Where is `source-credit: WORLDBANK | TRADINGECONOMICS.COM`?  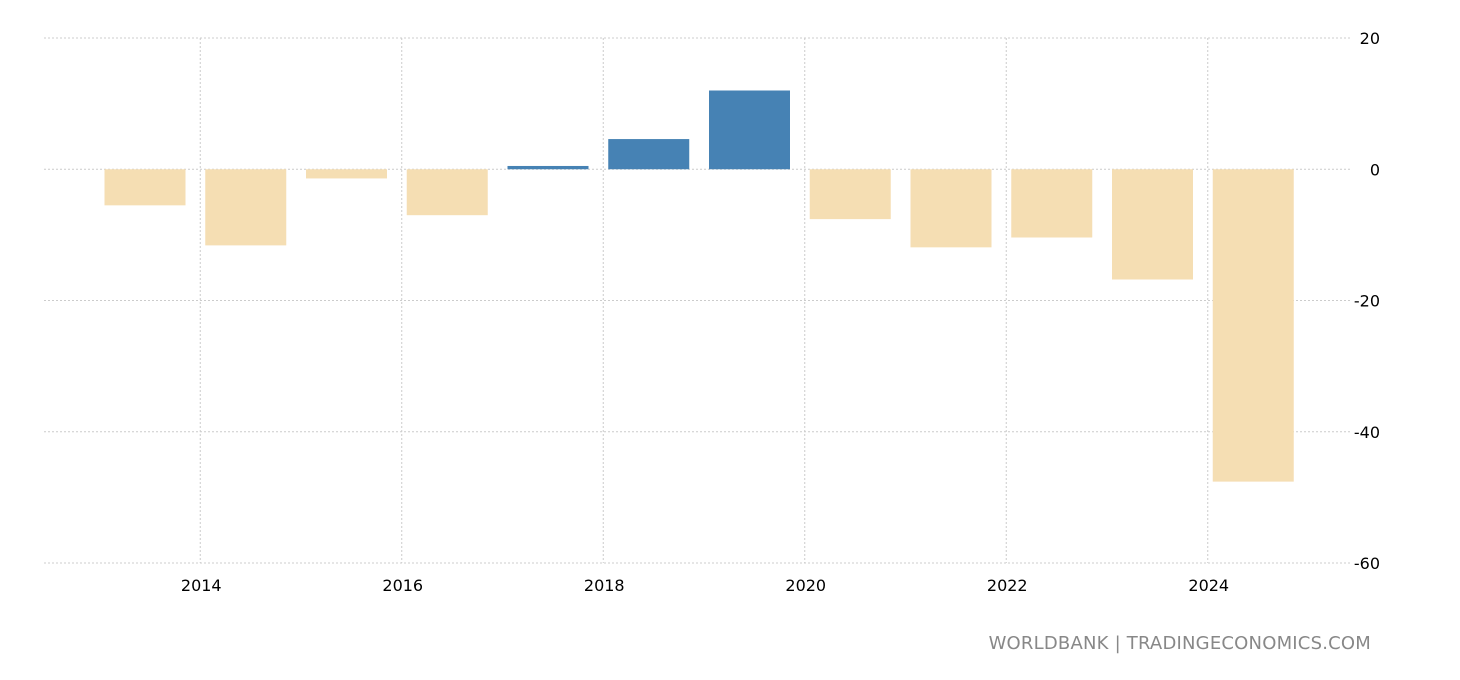
source-credit: WORLDBANK | TRADINGECONOMICS.COM is located at coordinates (1179, 643).